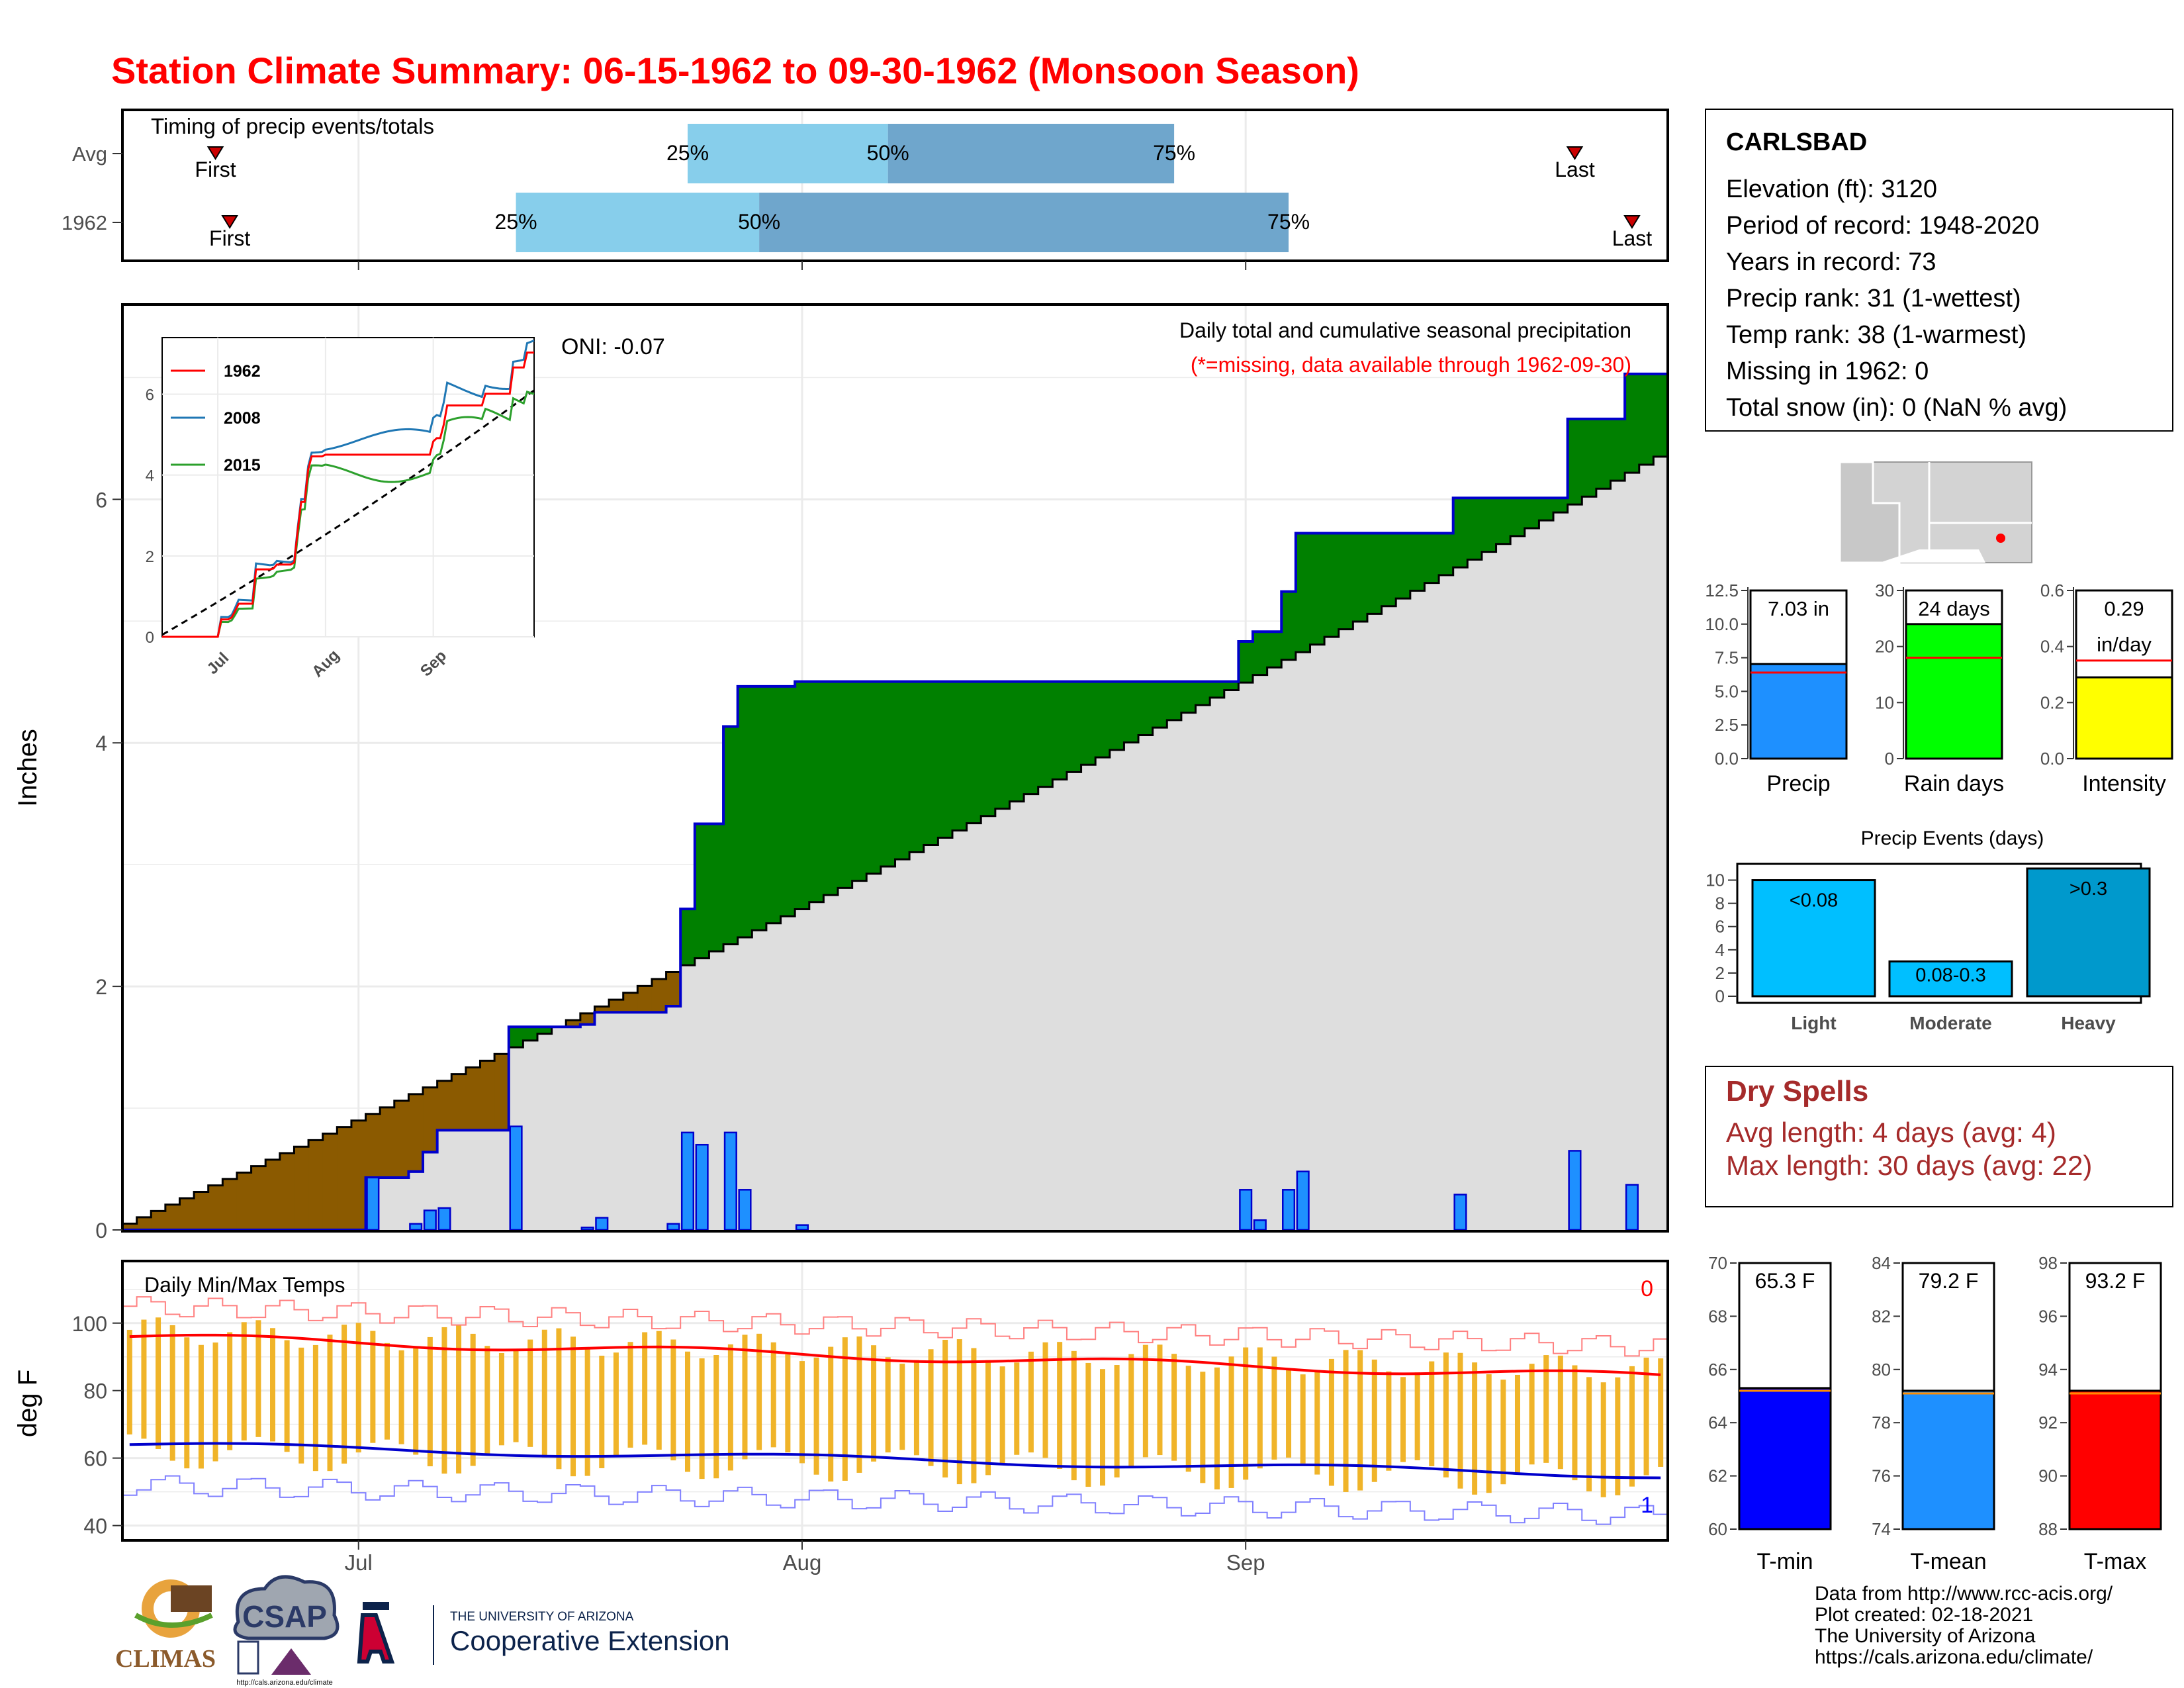  What do you see at coordinates (1874, 298) in the screenshot?
I see `station-info-line: Precip rank: 31 (1-wettest)` at bounding box center [1874, 298].